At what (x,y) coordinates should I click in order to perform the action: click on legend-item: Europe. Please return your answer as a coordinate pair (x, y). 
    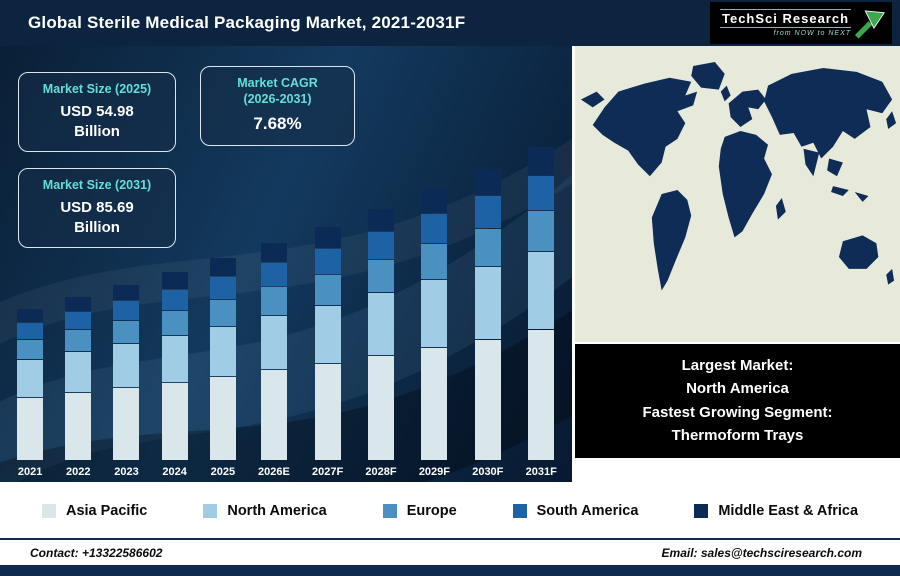
    Looking at the image, I should click on (419, 511).